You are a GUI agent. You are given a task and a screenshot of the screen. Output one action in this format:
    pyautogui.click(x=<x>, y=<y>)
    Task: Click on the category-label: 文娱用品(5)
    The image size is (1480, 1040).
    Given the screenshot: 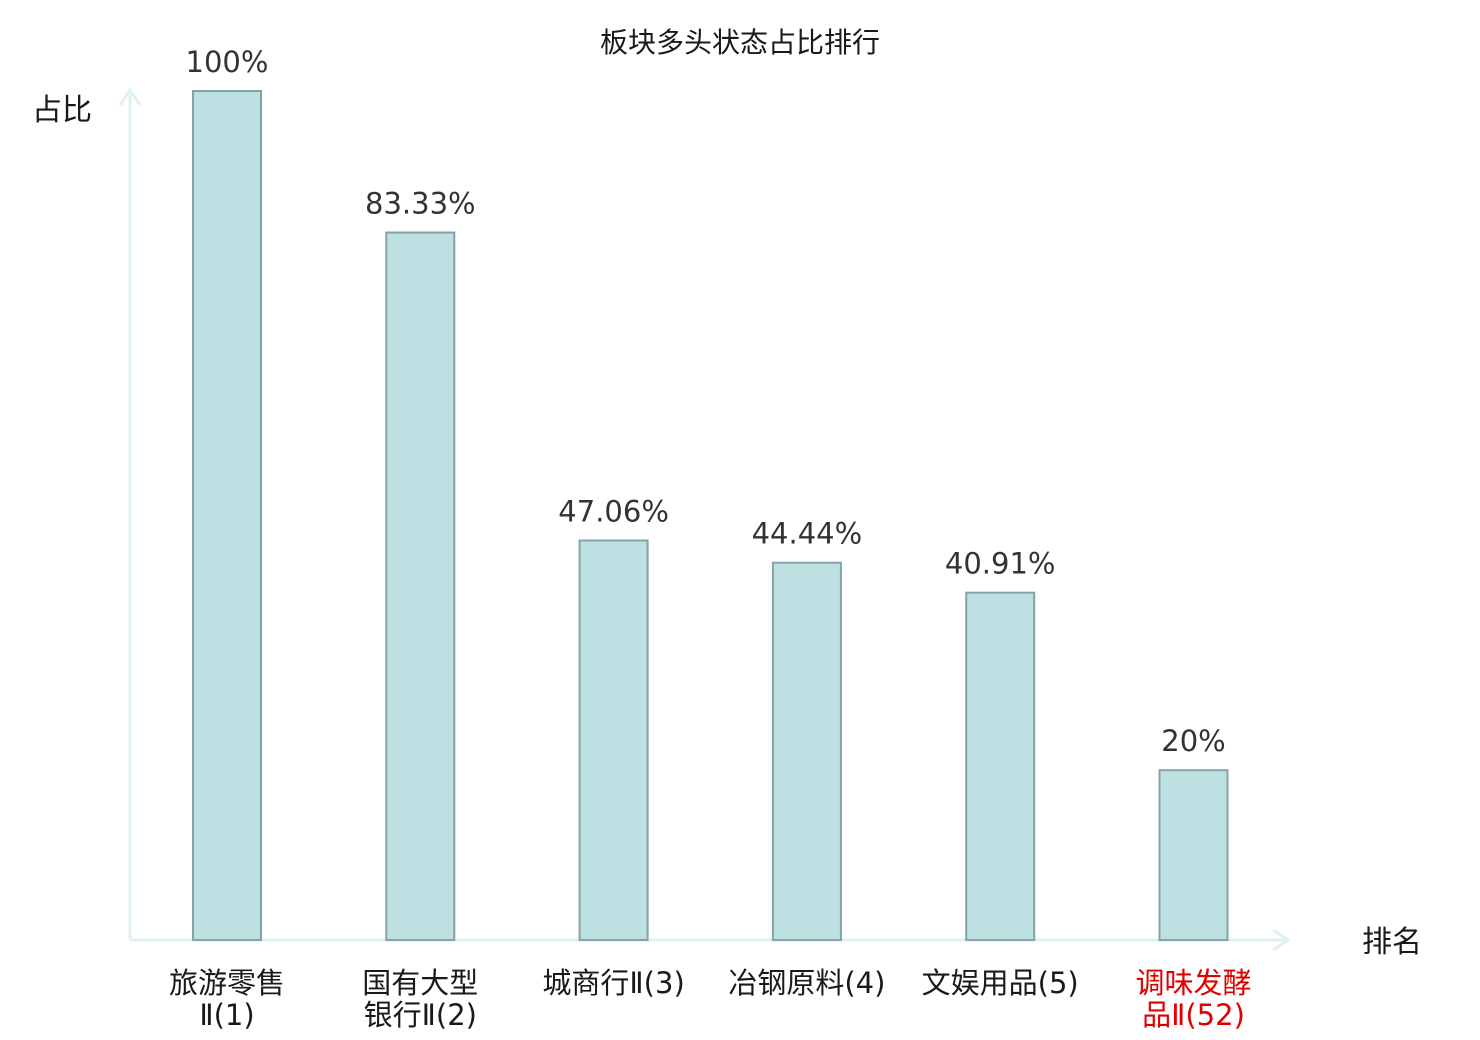 What is the action you would take?
    pyautogui.click(x=1000, y=983)
    